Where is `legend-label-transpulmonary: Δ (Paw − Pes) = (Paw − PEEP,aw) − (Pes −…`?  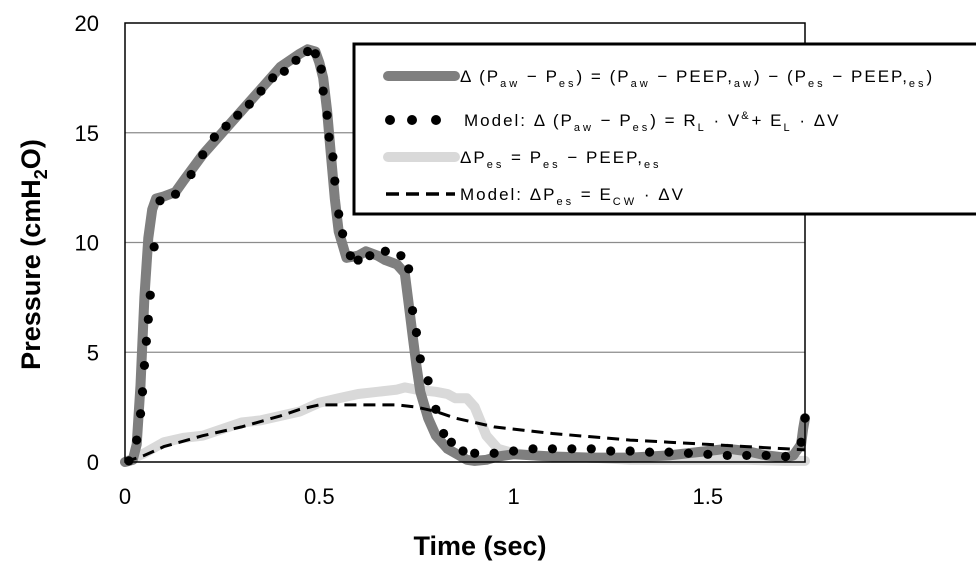 legend-label-transpulmonary: Δ (Paw − Pes) = (Paw − PEEP,aw) − (Pes −… is located at coordinates (697, 78).